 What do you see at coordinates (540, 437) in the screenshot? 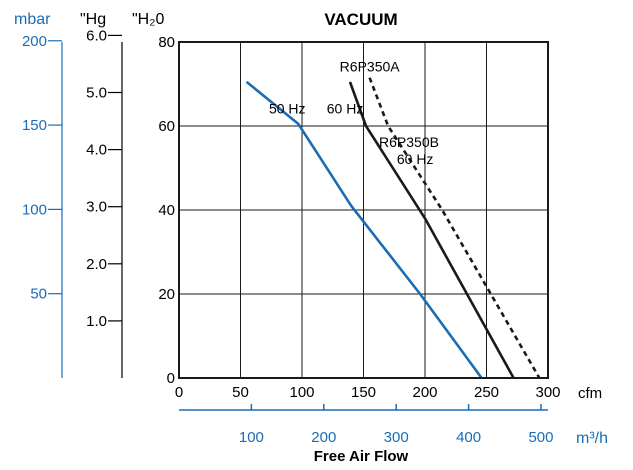
I see `x2-tick-label: 500` at bounding box center [540, 437].